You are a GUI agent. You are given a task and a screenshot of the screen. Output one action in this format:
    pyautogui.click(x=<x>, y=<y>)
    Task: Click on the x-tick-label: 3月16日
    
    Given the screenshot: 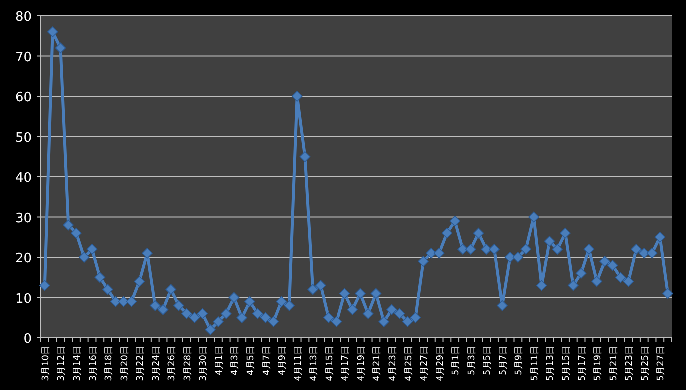 What is the action you would take?
    pyautogui.click(x=93, y=364)
    